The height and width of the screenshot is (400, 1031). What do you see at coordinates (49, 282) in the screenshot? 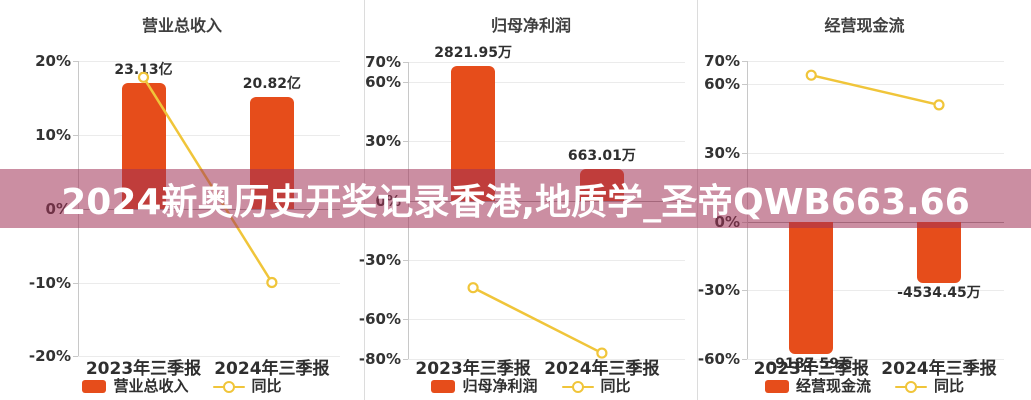
I see `y-tick-label: -10%` at bounding box center [49, 282].